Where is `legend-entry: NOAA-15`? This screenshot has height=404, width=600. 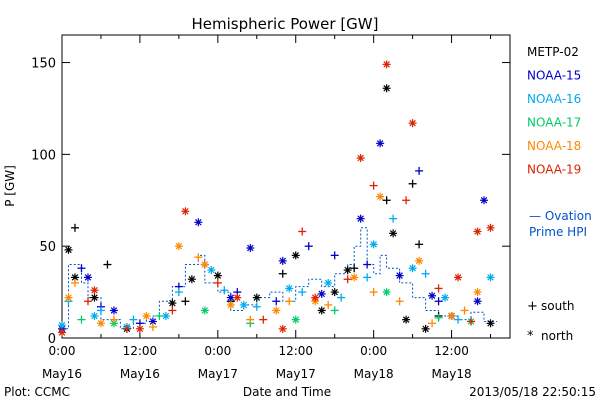 legend-entry: NOAA-15 is located at coordinates (554, 76).